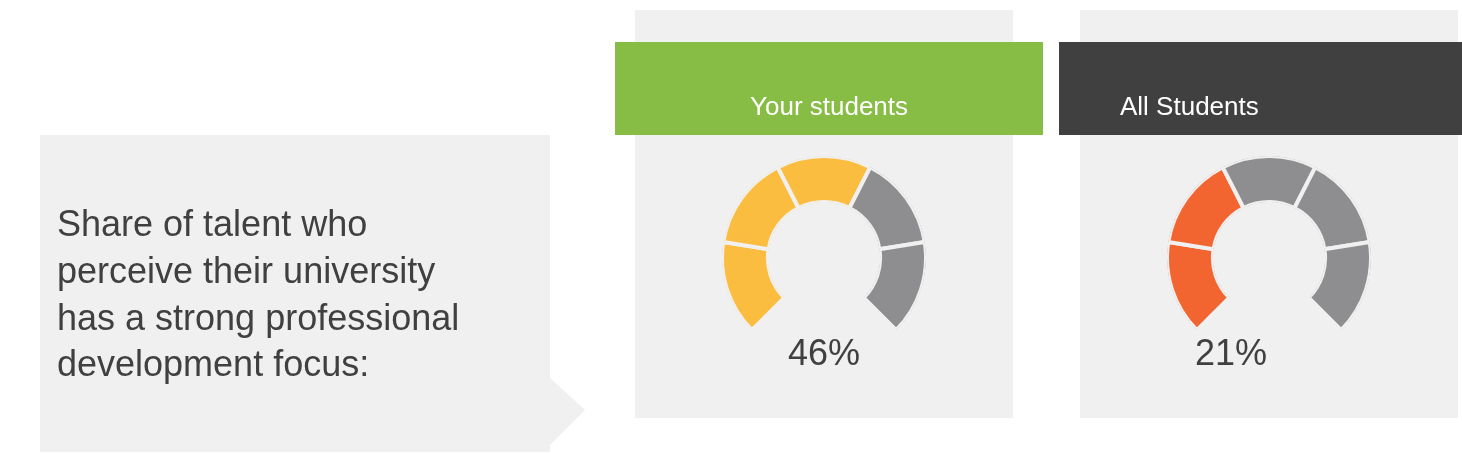 The height and width of the screenshot is (453, 1462). I want to click on text: Share of talent who perceive their university has a strong professional development focus:, so click(258, 294).